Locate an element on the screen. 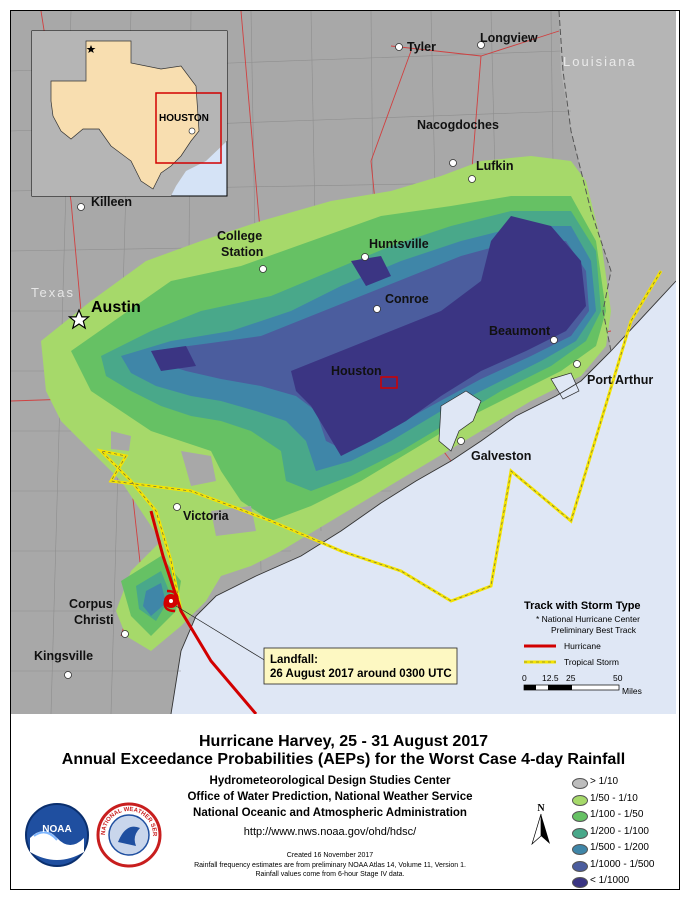  legend-label: 1/1000 - 1/500 is located at coordinates (622, 864).